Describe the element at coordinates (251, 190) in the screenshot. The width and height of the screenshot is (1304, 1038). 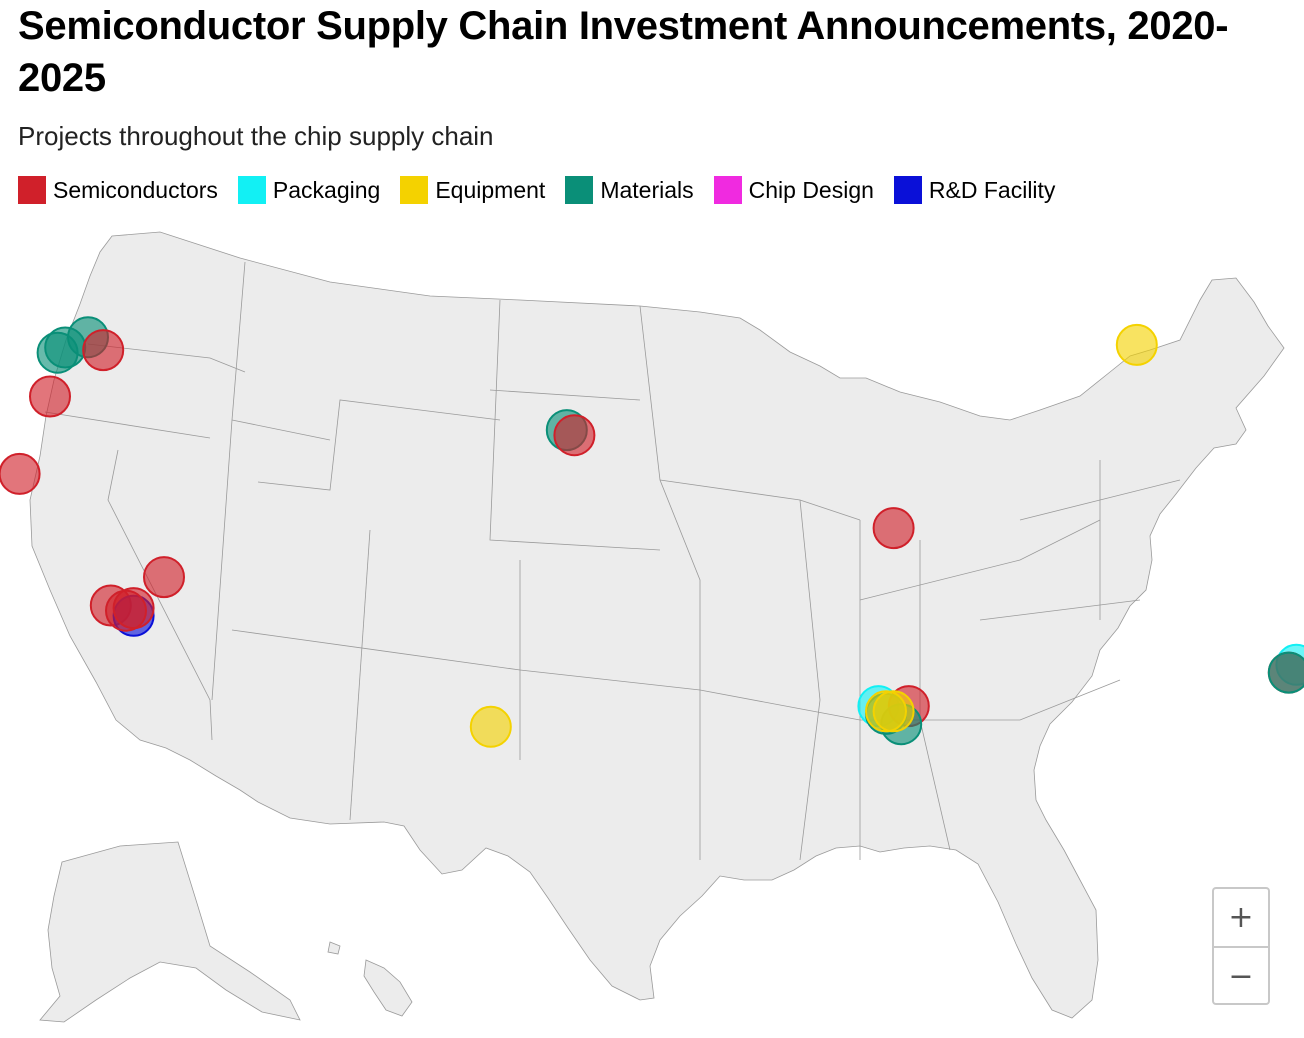
I see `legend-swatch-packaging` at that location.